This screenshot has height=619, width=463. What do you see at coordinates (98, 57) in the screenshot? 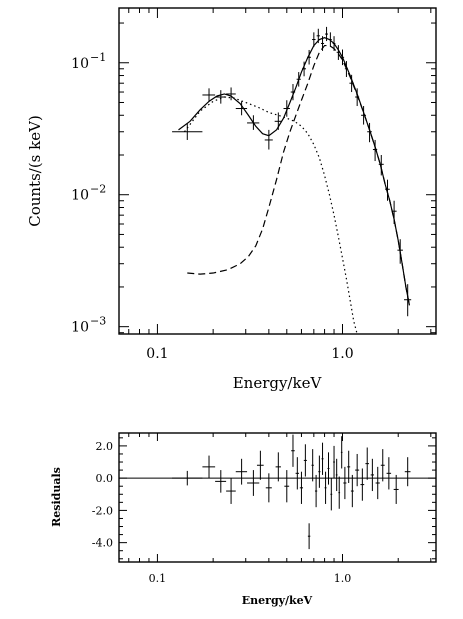
I see `y-tick-label-exponent: −1` at bounding box center [98, 57].